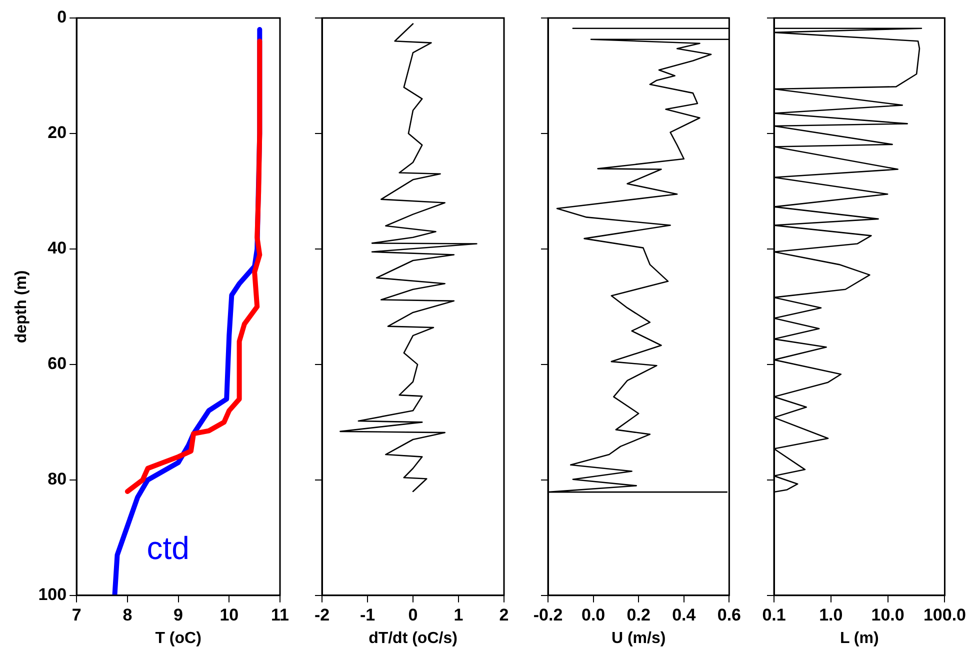 The height and width of the screenshot is (652, 969). Describe the element at coordinates (831, 614) in the screenshot. I see `x-tick-label: 1.0` at that location.